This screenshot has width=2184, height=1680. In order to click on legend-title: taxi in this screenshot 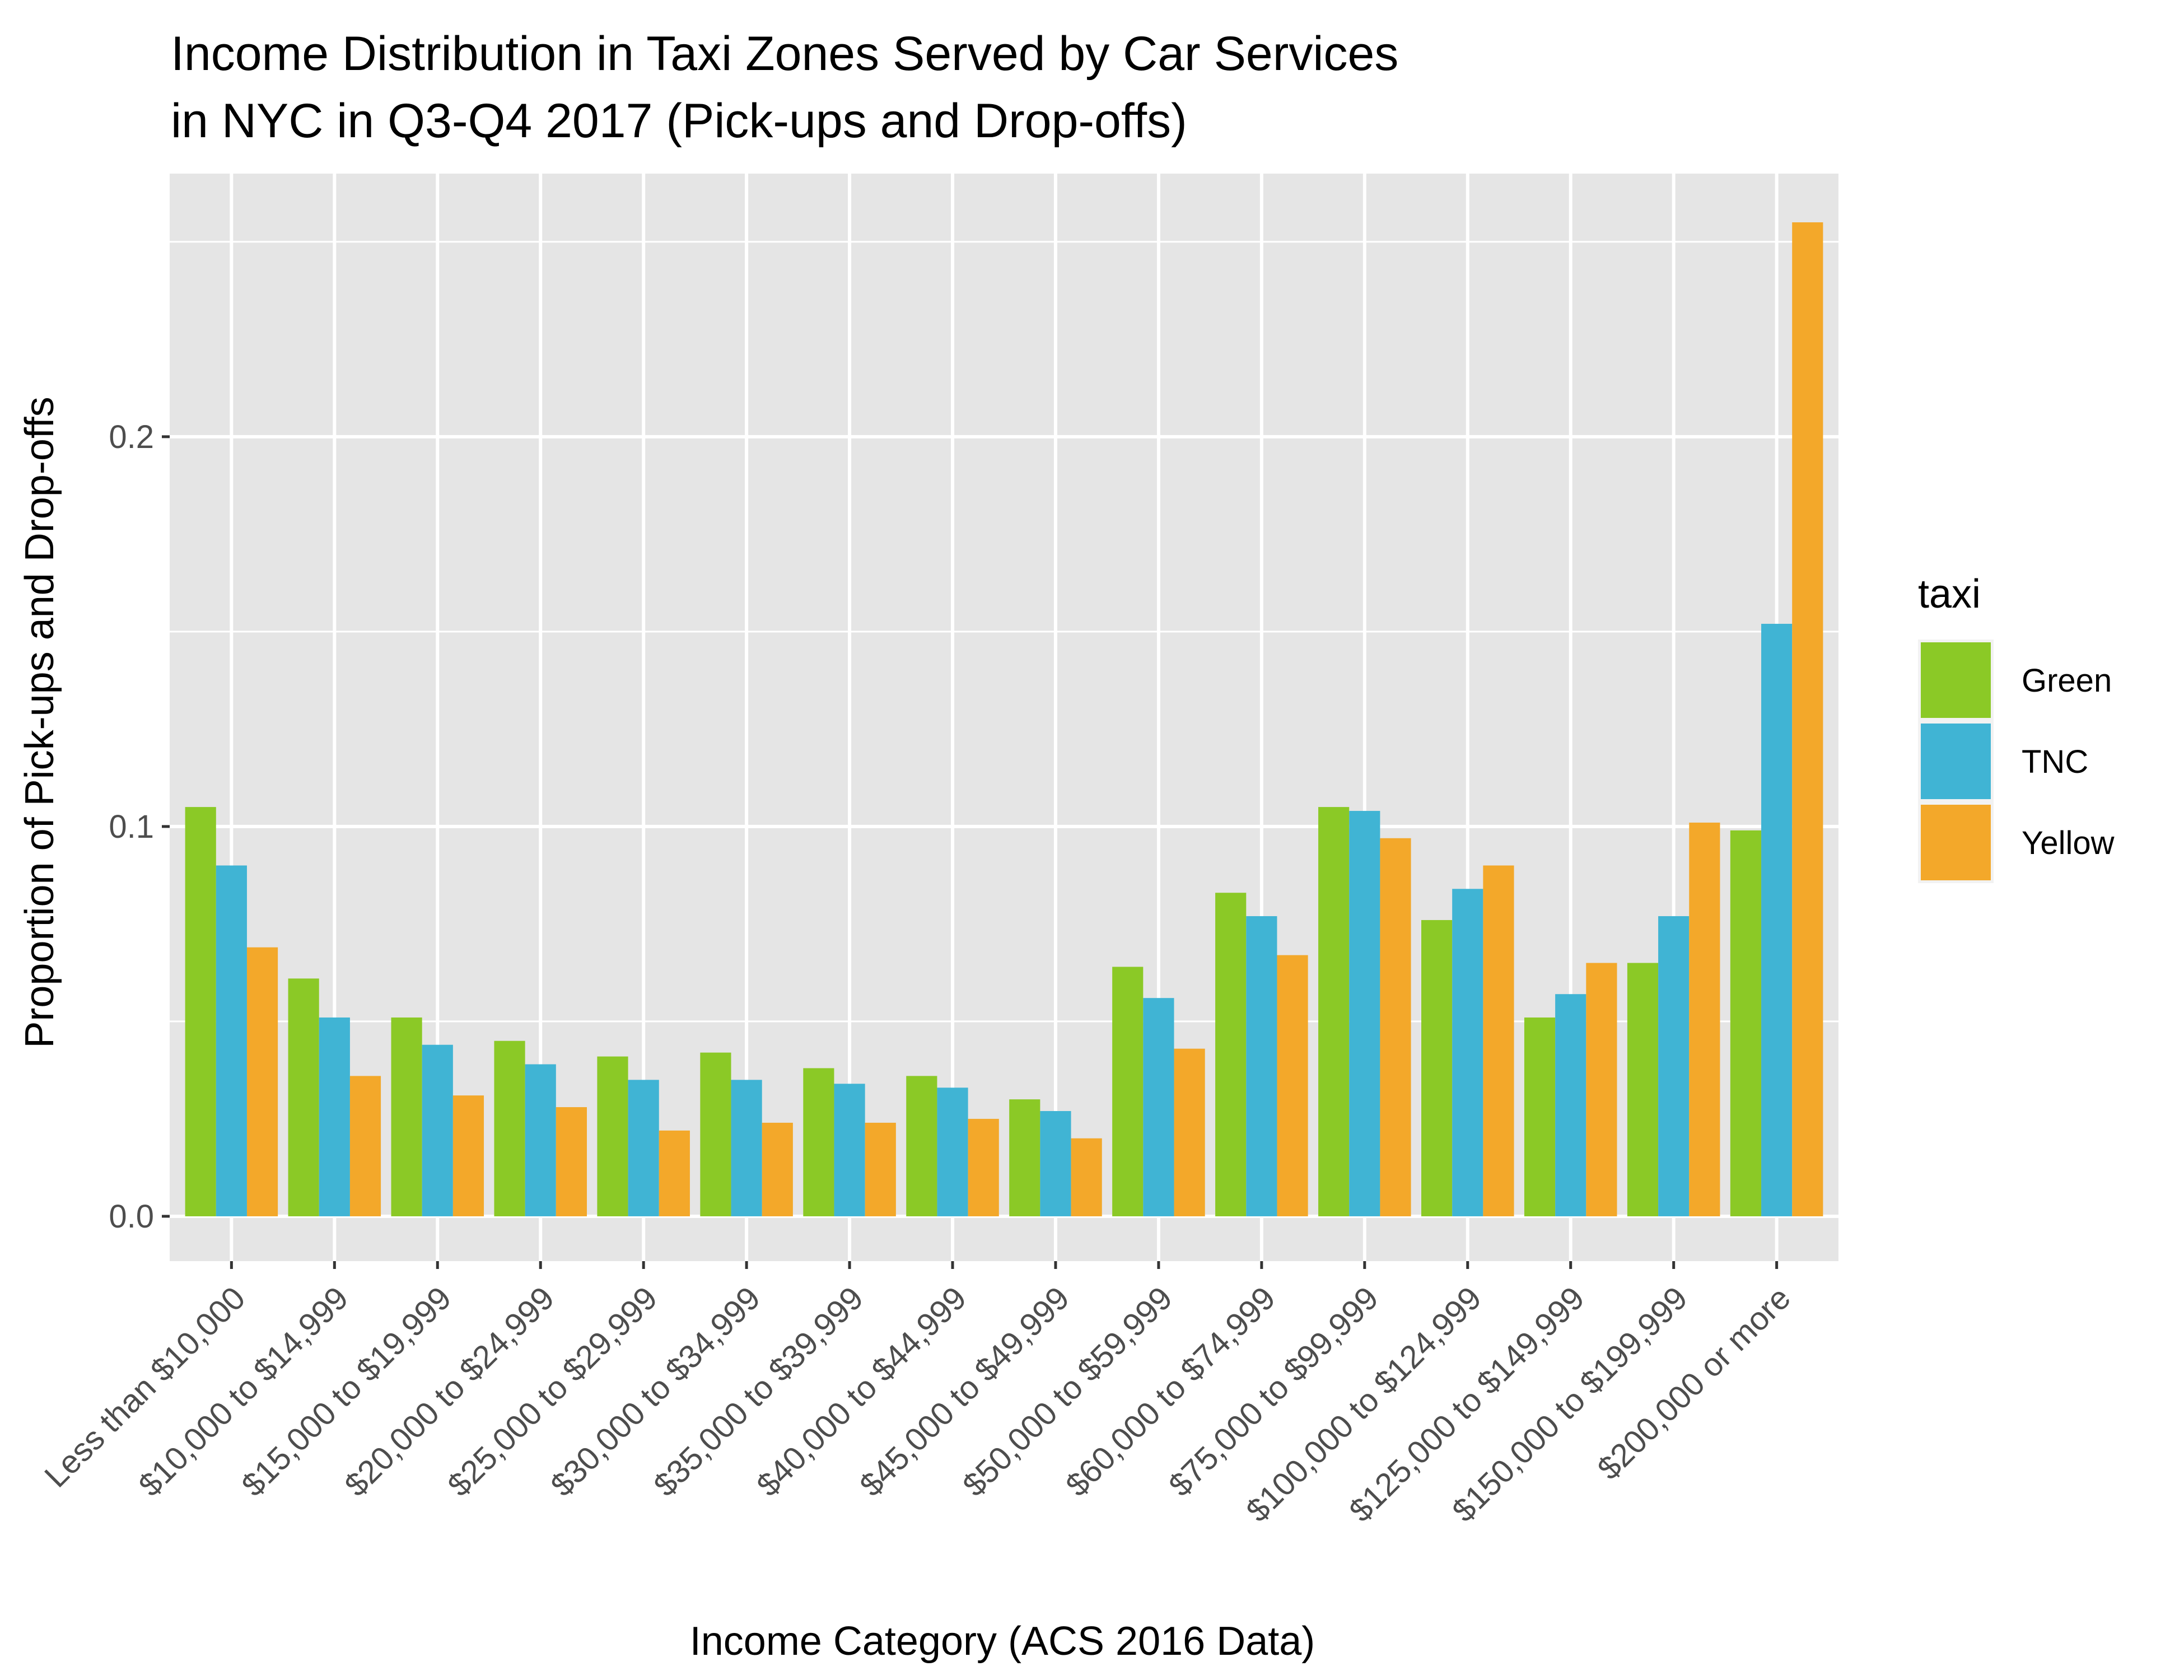, I will do `click(1950, 595)`.